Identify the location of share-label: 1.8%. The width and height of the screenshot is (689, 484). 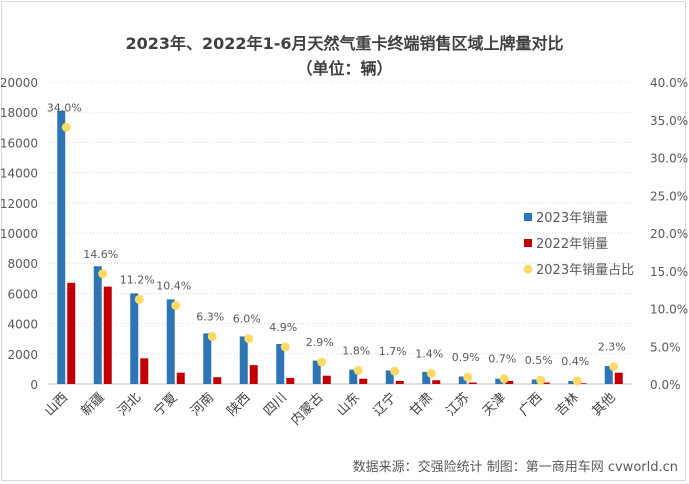
(356, 350).